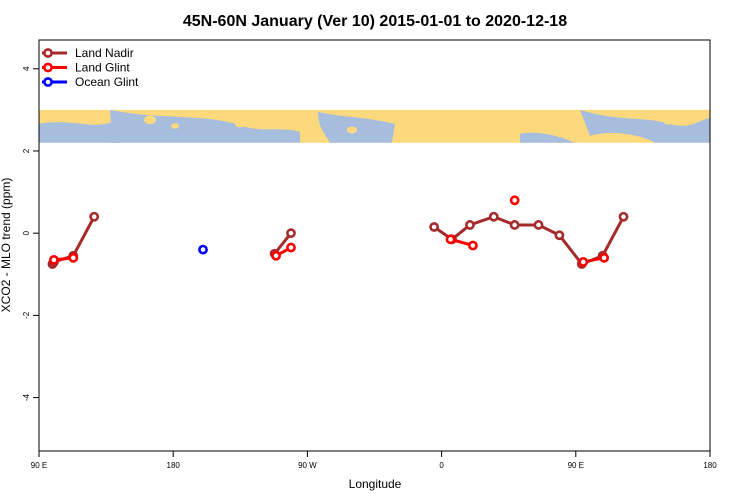 The image size is (750, 500). I want to click on y-axis-label: XCO2 - MLO trend (ppm), so click(6, 245).